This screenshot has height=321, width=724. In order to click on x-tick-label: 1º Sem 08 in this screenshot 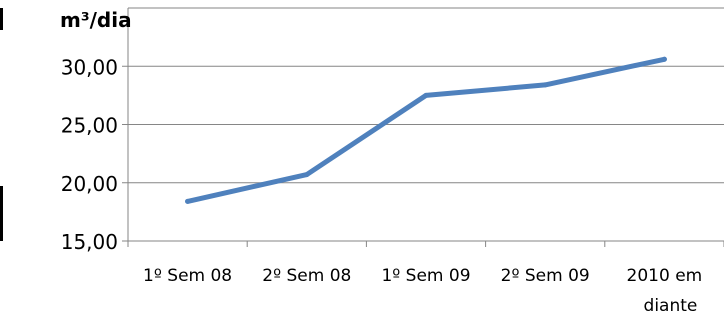, I will do `click(187, 276)`.